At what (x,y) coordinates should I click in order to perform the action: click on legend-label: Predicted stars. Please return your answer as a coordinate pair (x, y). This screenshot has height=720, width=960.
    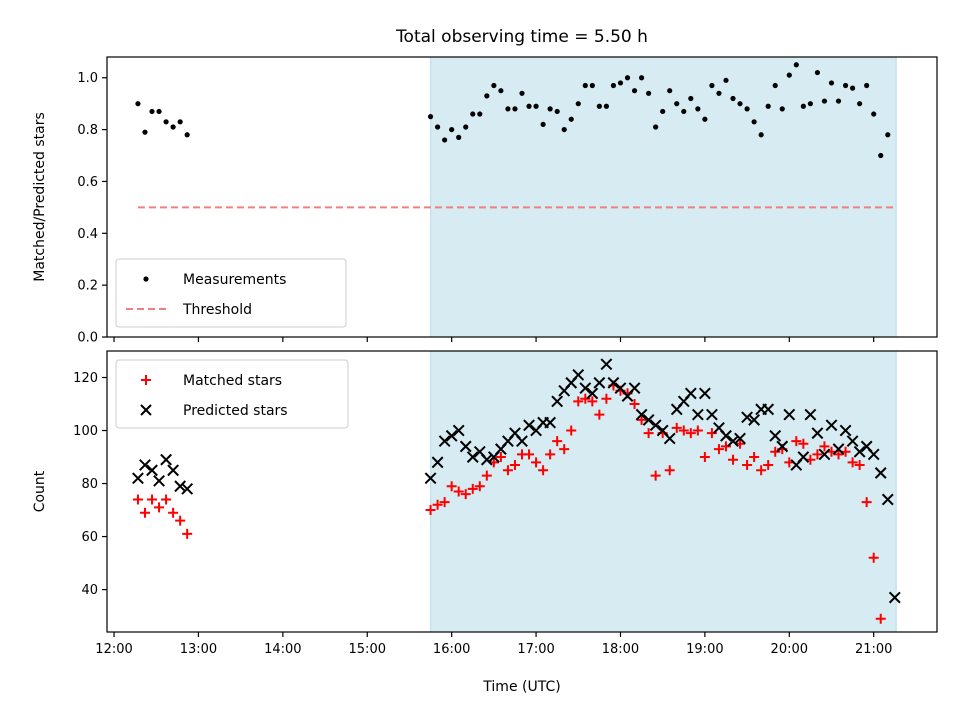
    Looking at the image, I should click on (235, 411).